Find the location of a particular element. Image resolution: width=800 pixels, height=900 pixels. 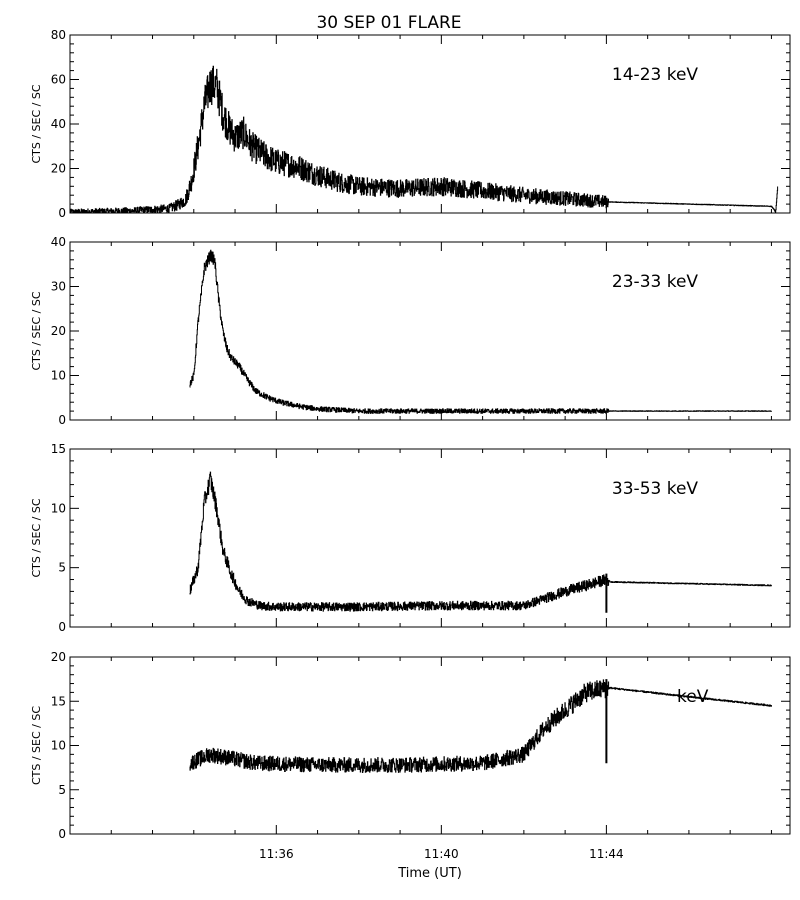

x-tick-label: 11:40 is located at coordinates (441, 854).